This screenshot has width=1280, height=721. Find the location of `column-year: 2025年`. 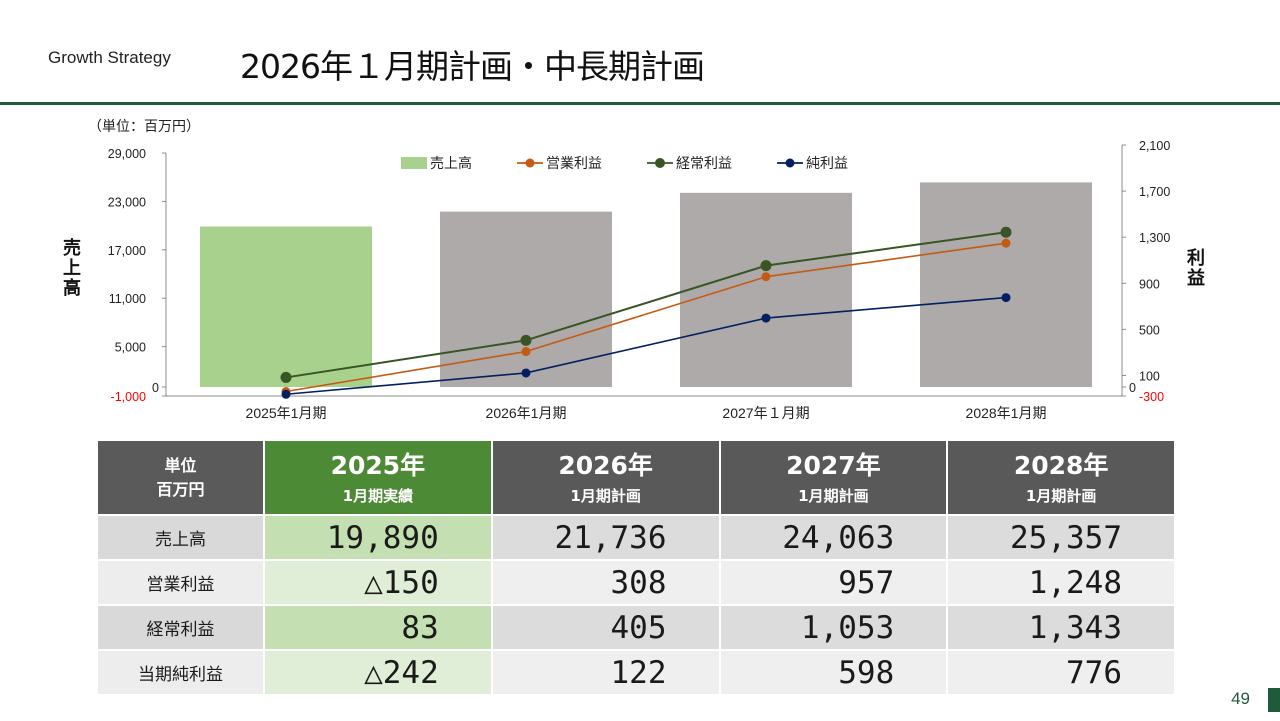

column-year: 2025年 is located at coordinates (378, 465).